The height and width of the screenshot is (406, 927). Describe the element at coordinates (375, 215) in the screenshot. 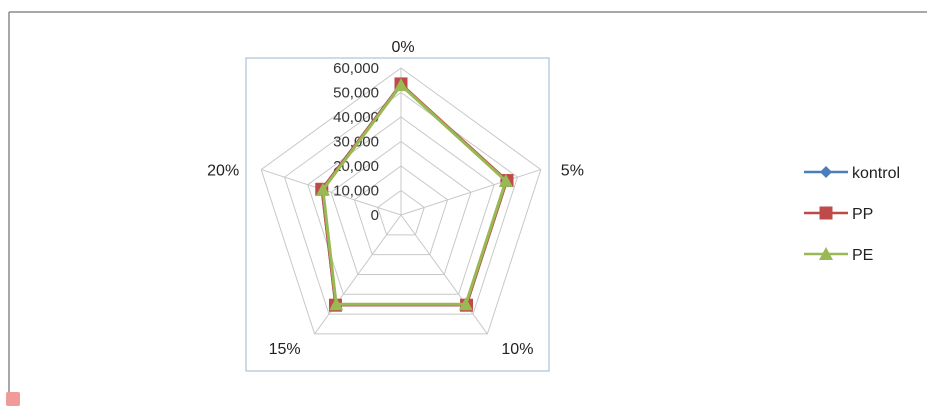

I see `tick-label: 0` at that location.